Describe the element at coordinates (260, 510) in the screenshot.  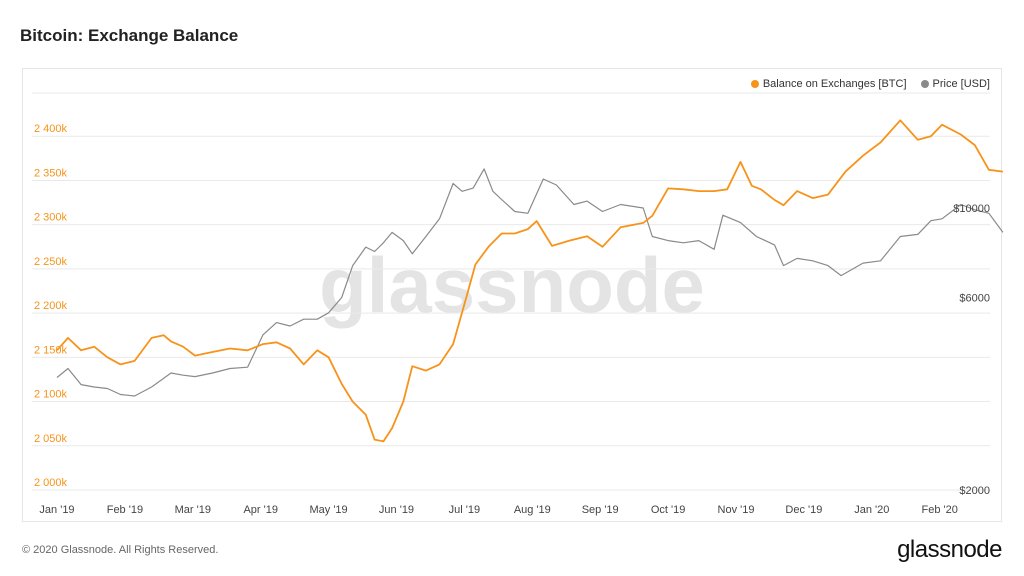
I see `x-tick-label: Apr '19` at that location.